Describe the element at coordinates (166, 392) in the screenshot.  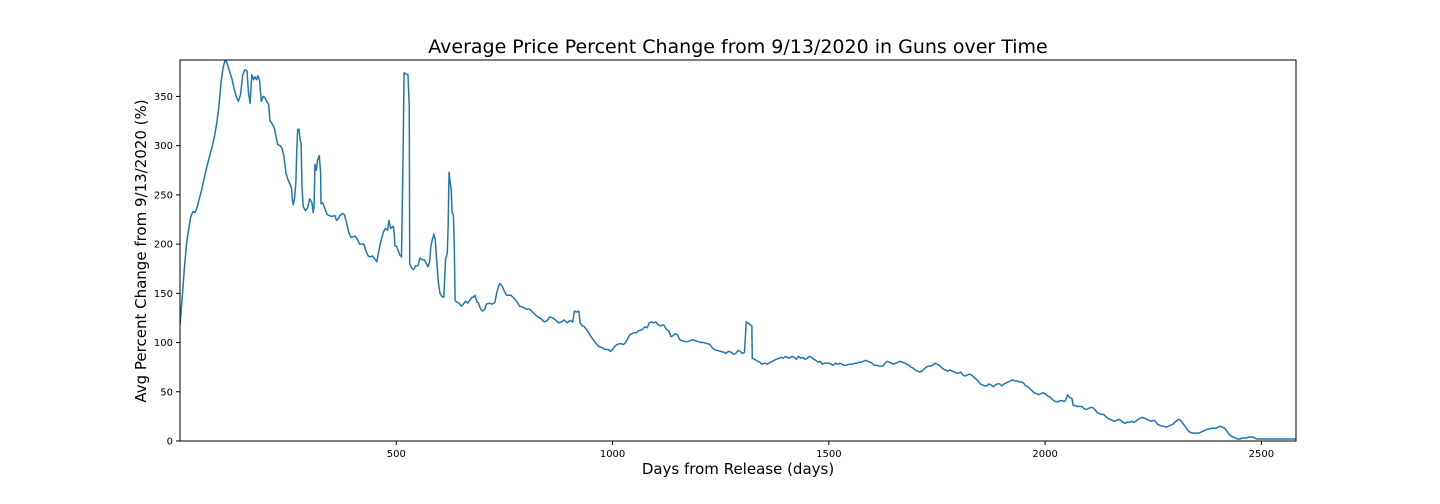
I see `y-tick-label: 50` at that location.